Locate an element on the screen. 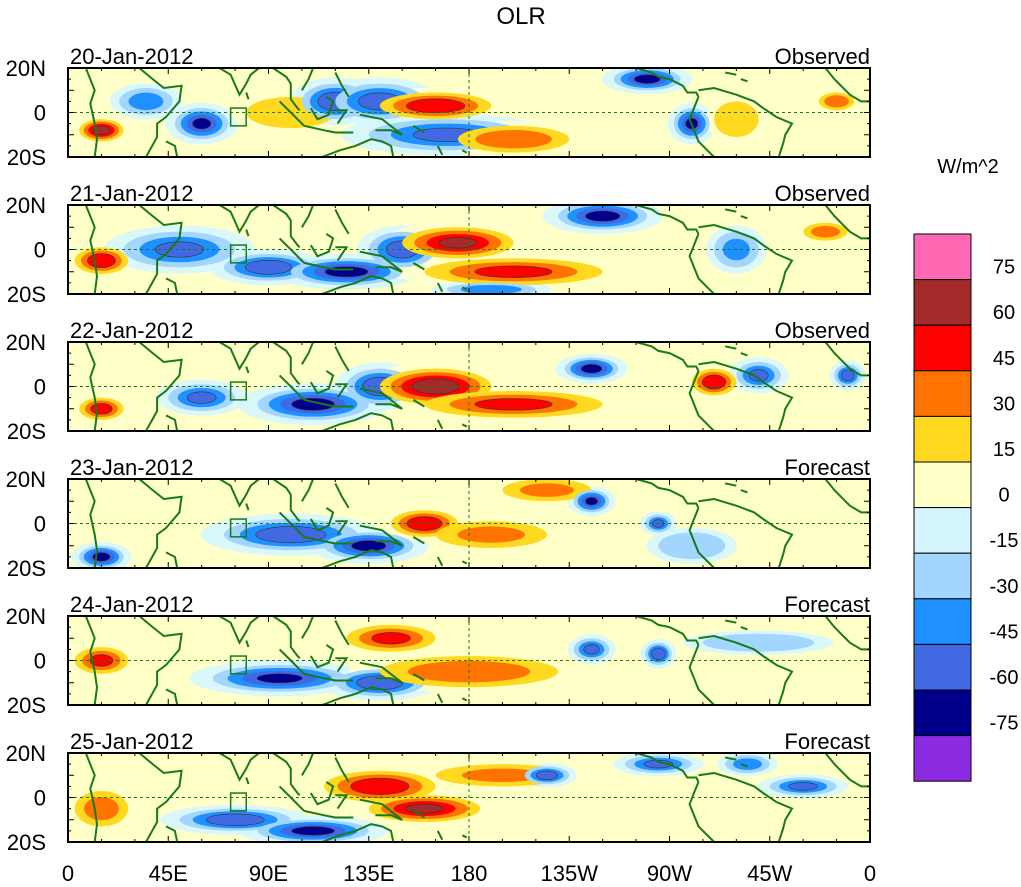  colorbar-label: -60 is located at coordinates (1004, 678).